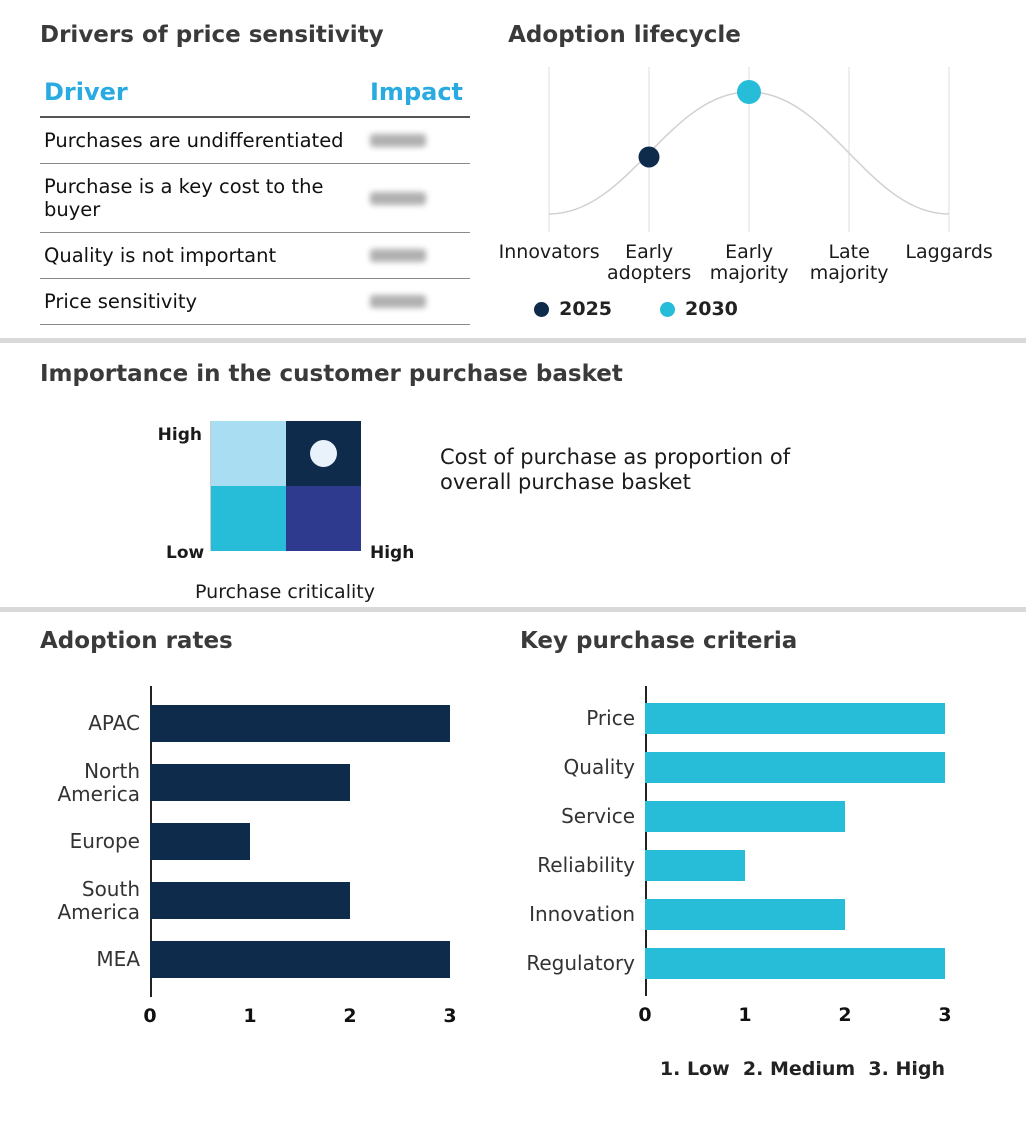 The height and width of the screenshot is (1124, 1026). What do you see at coordinates (99, 900) in the screenshot?
I see `bar-category-label: South America` at bounding box center [99, 900].